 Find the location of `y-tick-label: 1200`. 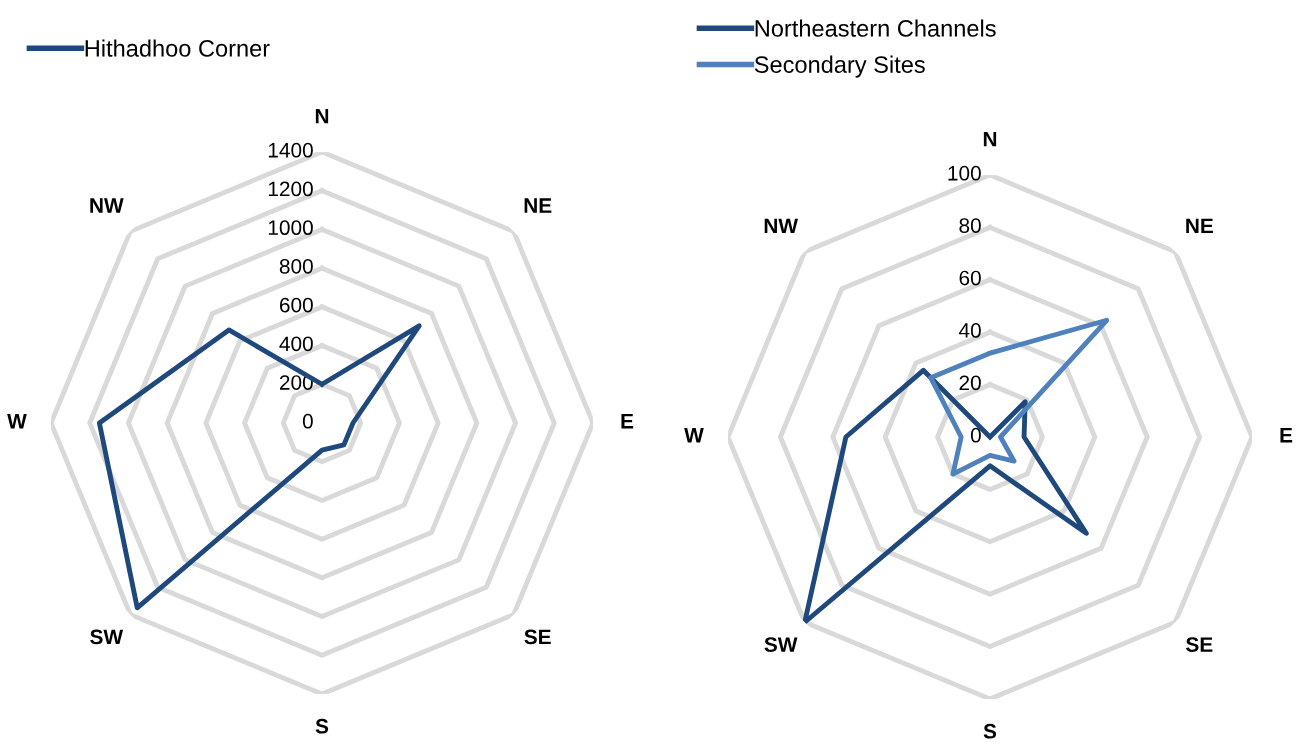

y-tick-label: 1200 is located at coordinates (290, 189).